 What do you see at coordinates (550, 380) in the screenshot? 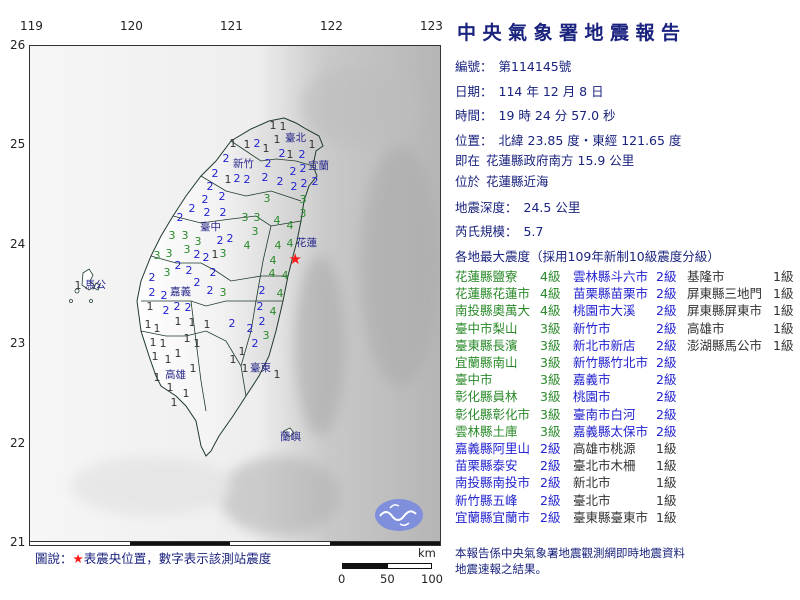
I see `intensity-level: 3級` at bounding box center [550, 380].